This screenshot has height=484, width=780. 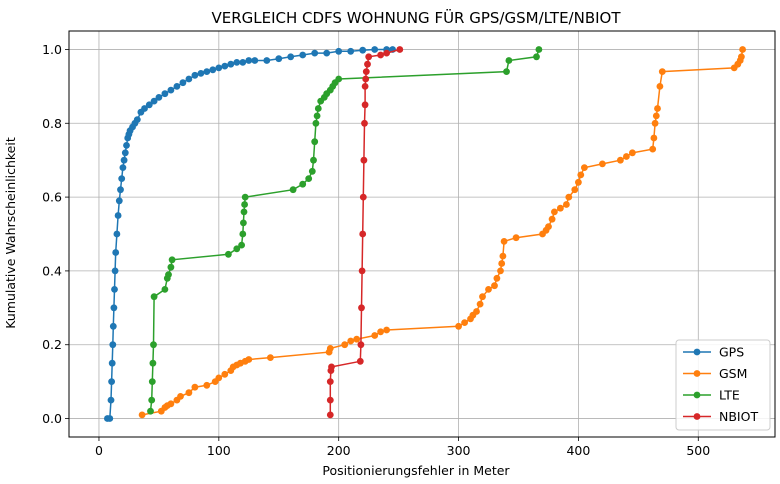 I want to click on legend: GPS GSM LTE NBIOT, so click(x=723, y=385).